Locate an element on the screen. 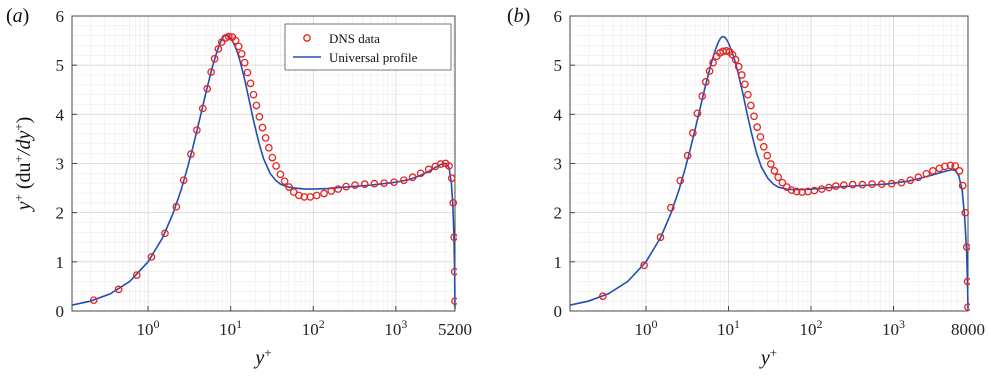 This screenshot has width=989, height=376. x-tick-label: 5200 is located at coordinates (455, 329).